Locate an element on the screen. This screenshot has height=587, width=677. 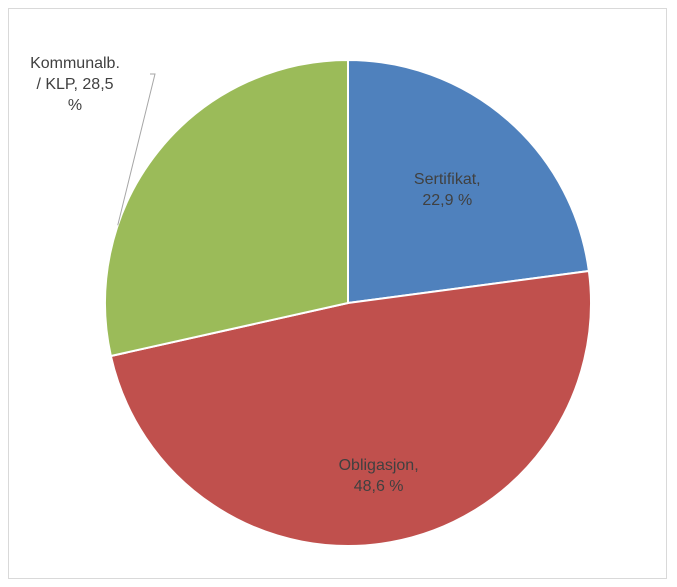
data-label-1-line-1: 48,6 % is located at coordinates (379, 486).